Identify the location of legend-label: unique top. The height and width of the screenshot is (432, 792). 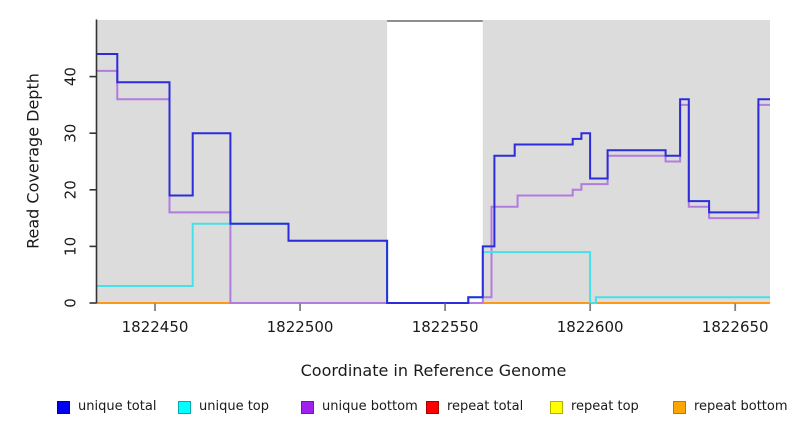
(234, 406).